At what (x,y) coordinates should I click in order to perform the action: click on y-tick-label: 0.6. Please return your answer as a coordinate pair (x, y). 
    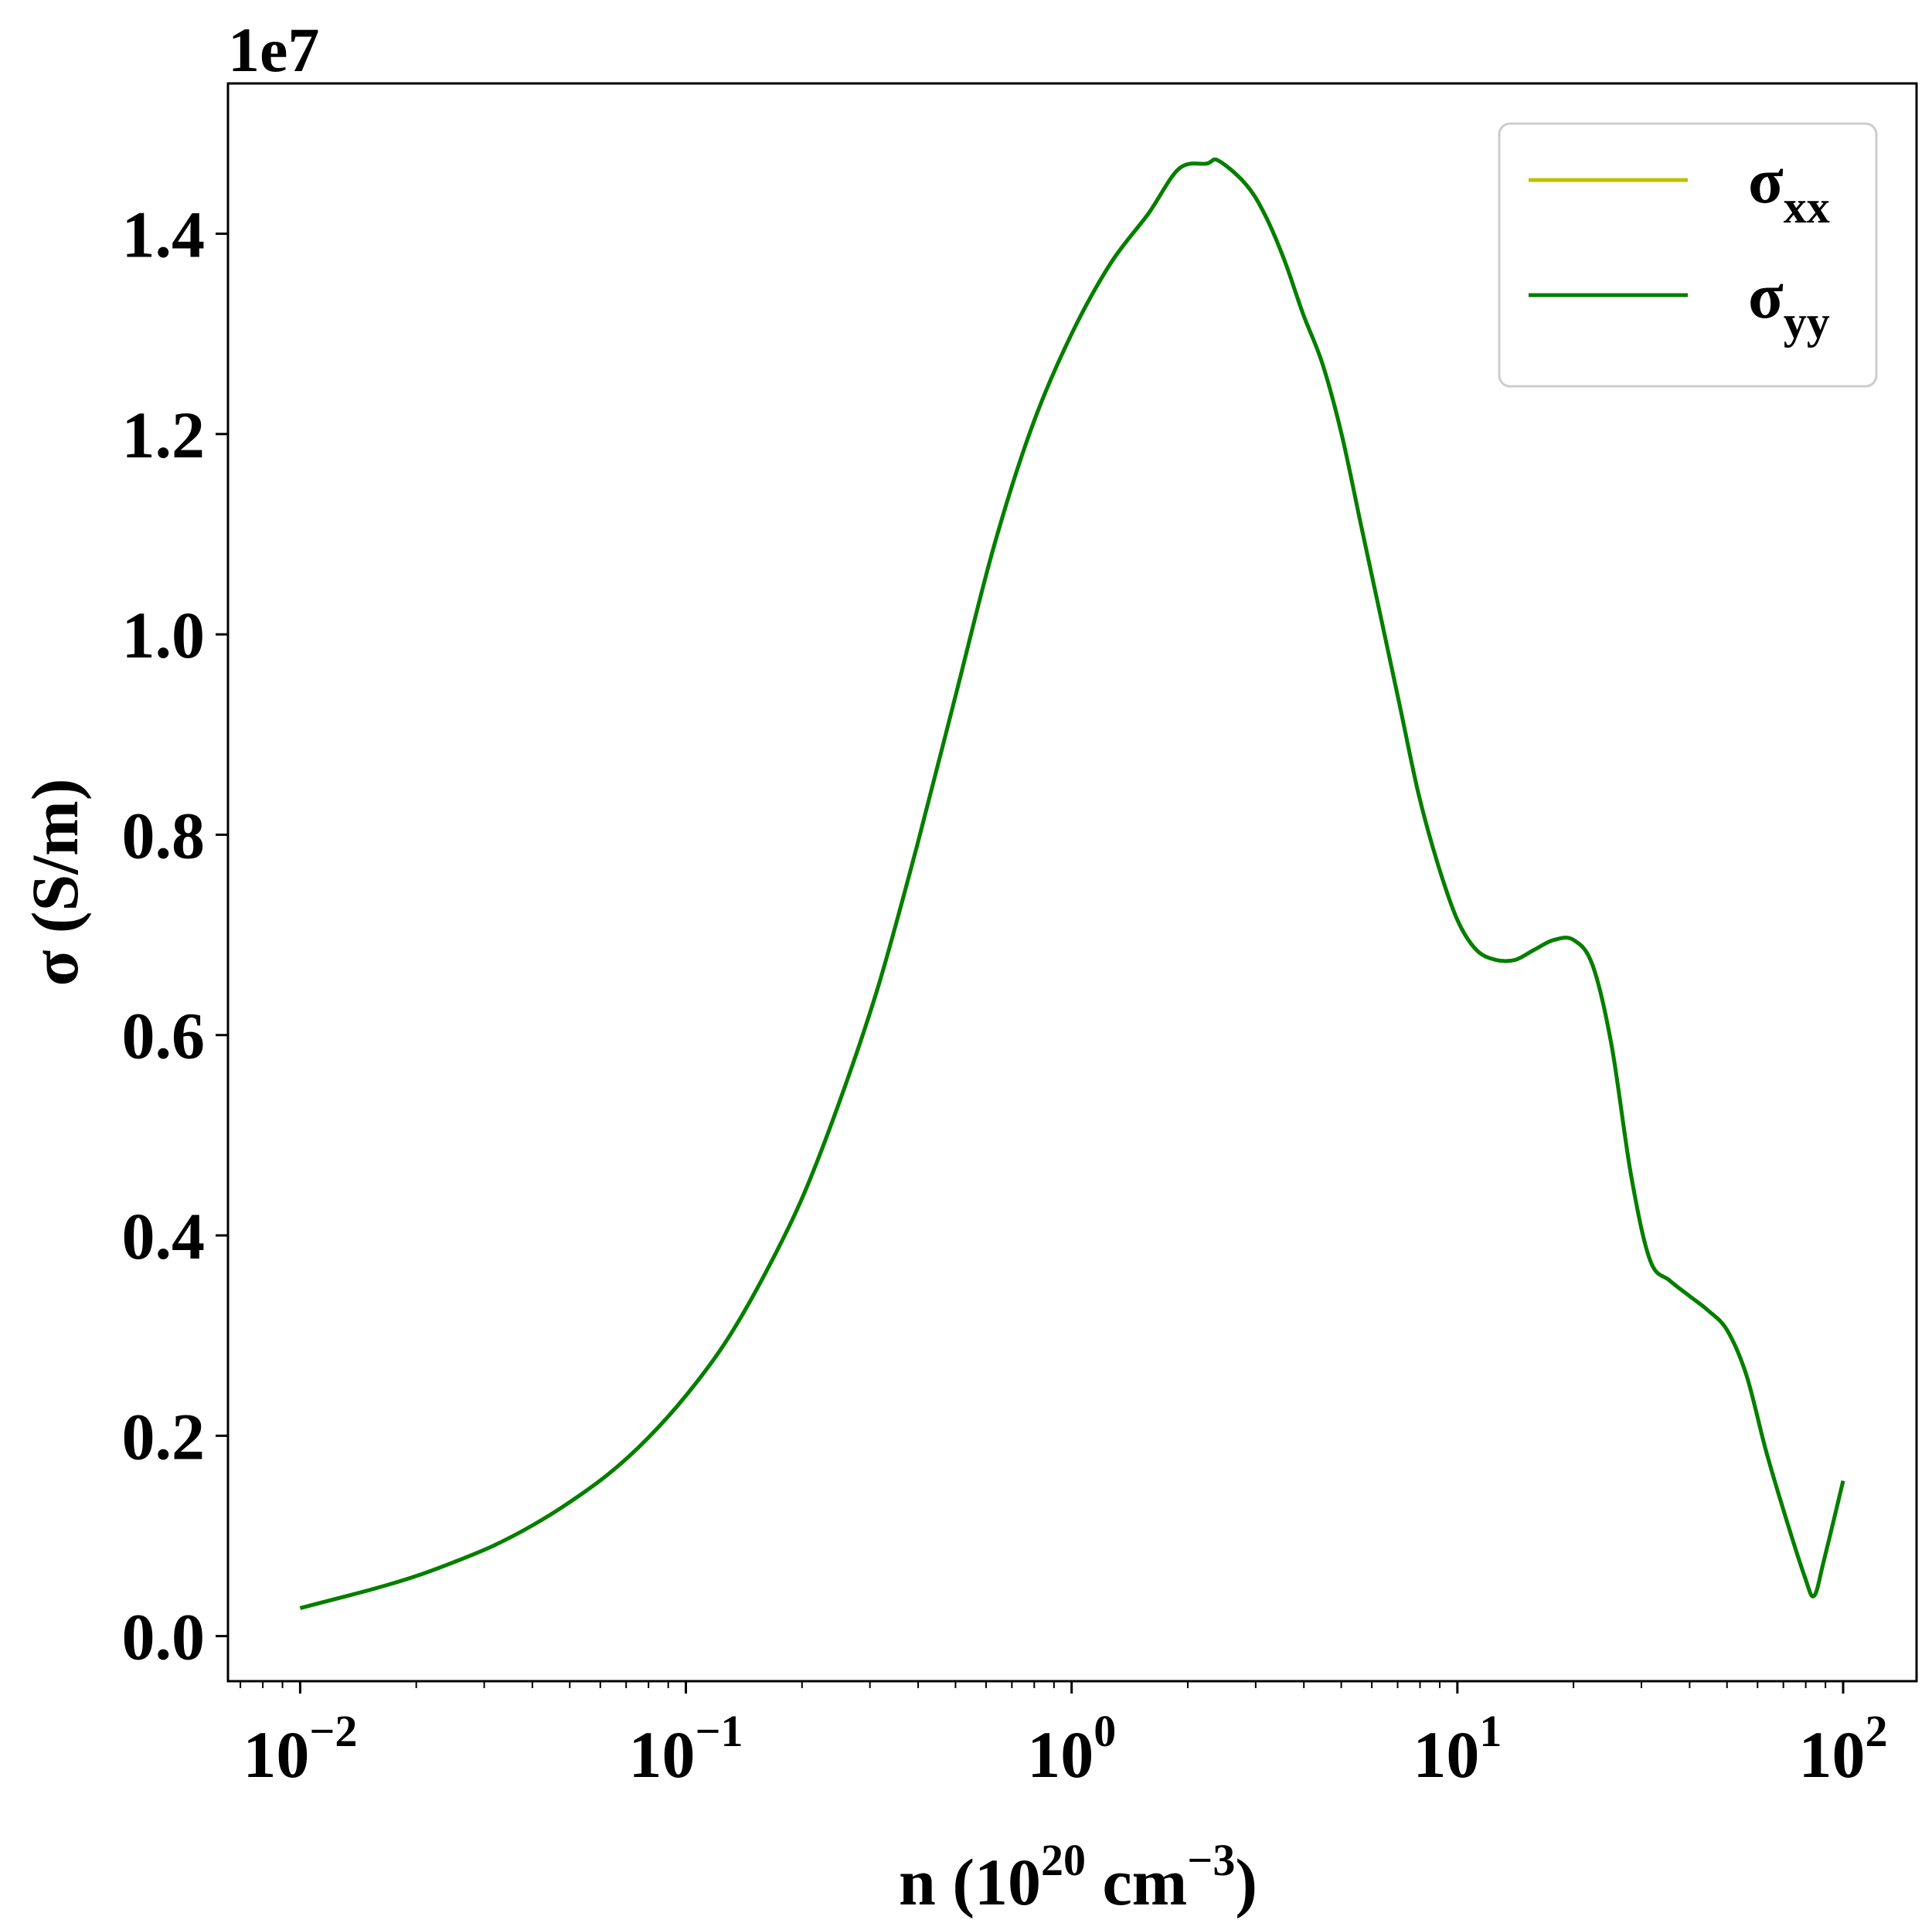
    Looking at the image, I should click on (164, 1036).